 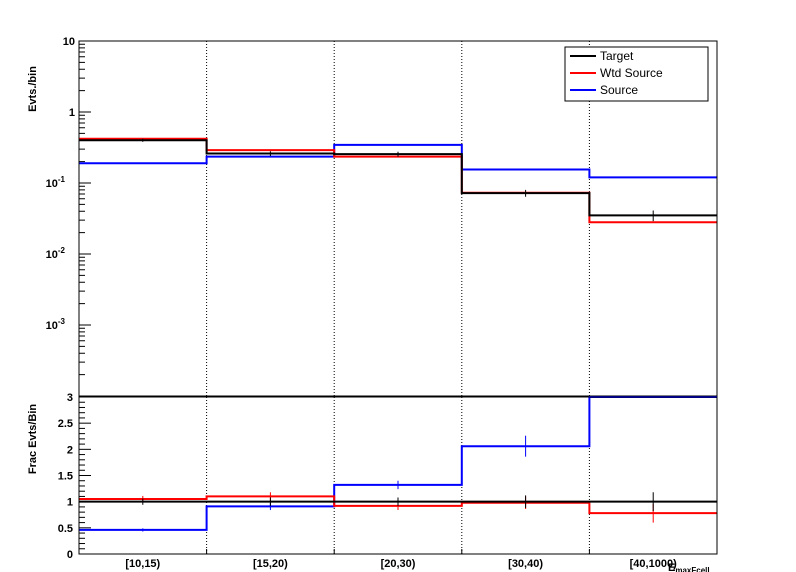 What do you see at coordinates (33, 89) in the screenshot?
I see `top-y-axis-label: Evts./bin` at bounding box center [33, 89].